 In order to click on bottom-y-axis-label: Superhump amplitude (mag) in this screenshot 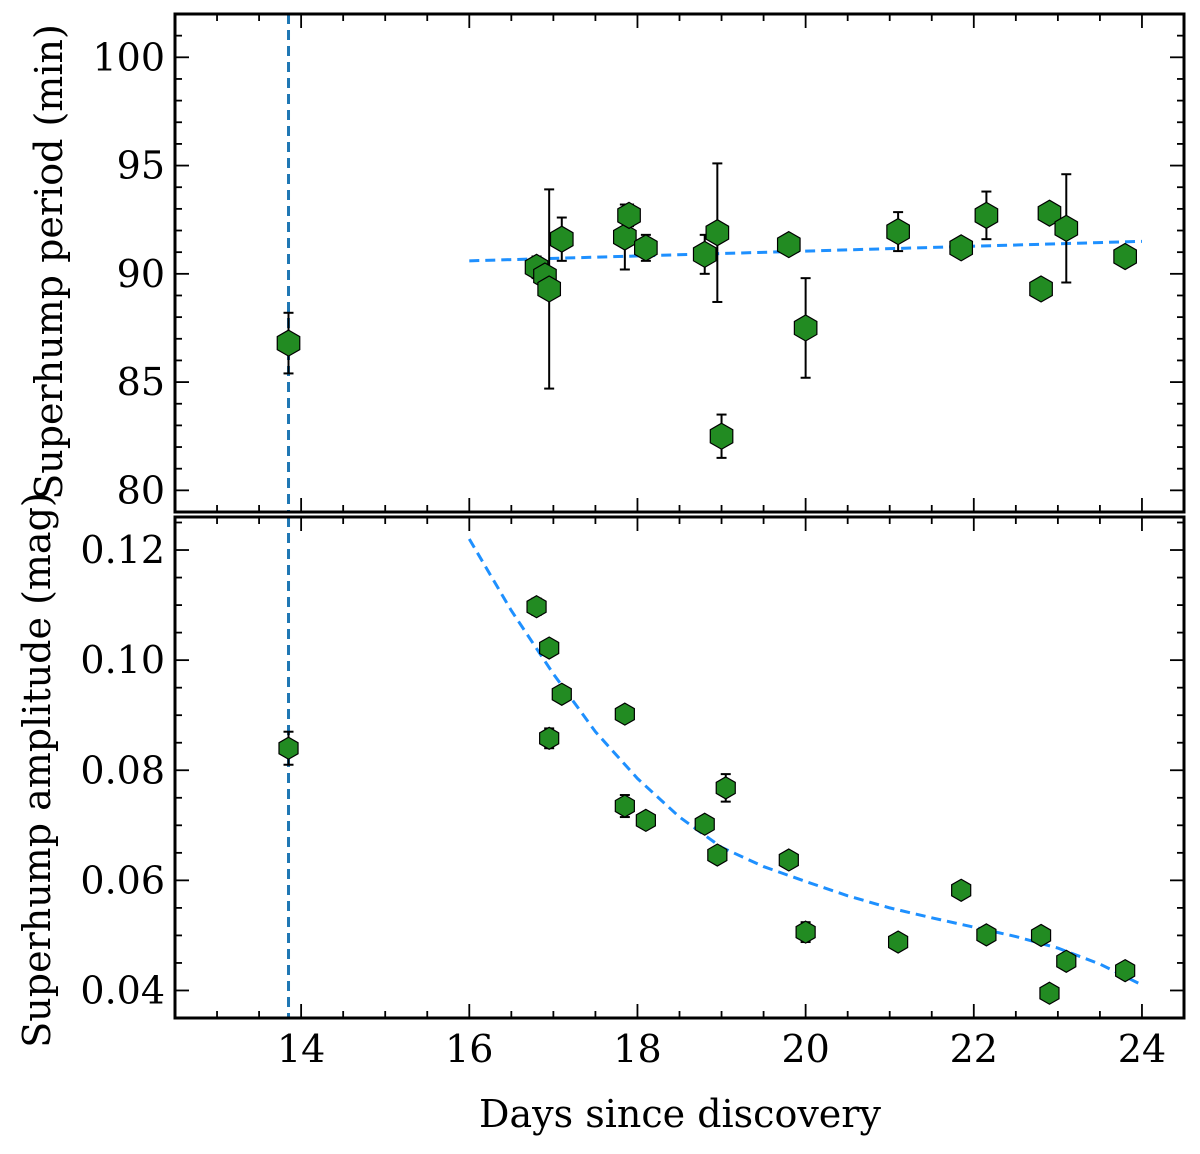, I will do `click(37, 770)`.